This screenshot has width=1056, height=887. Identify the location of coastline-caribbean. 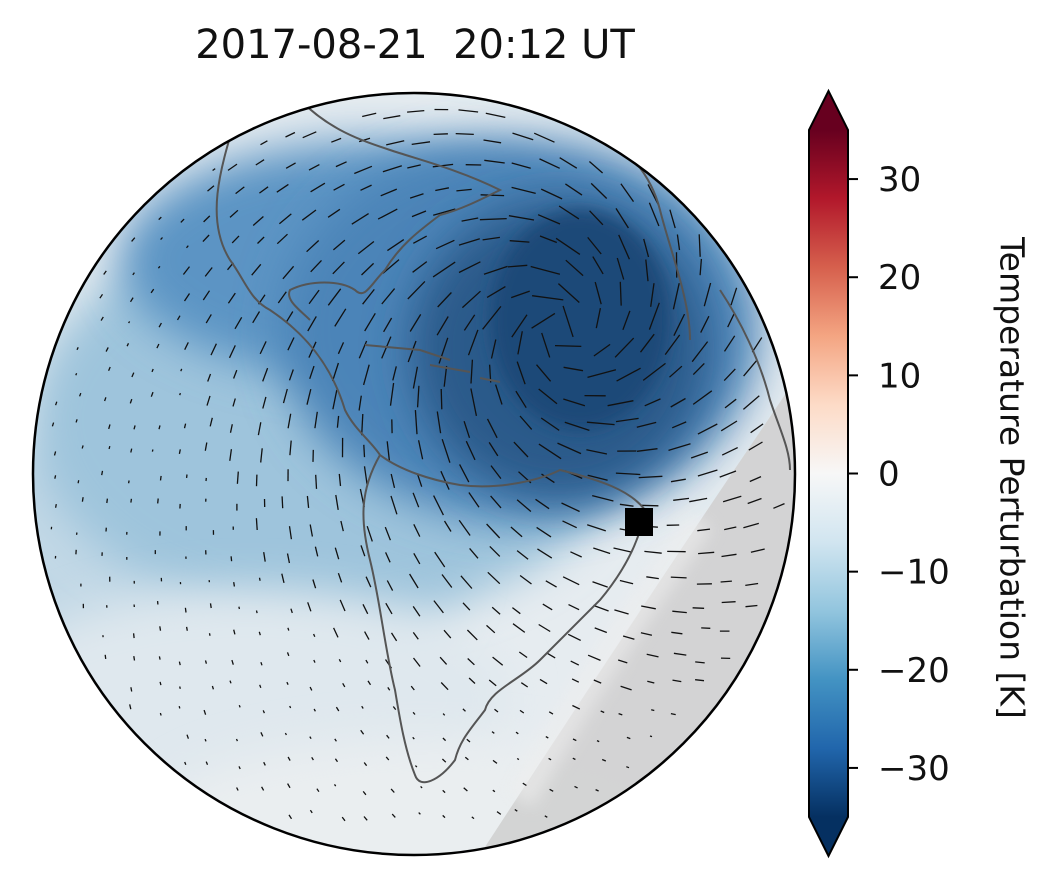
(432, 363).